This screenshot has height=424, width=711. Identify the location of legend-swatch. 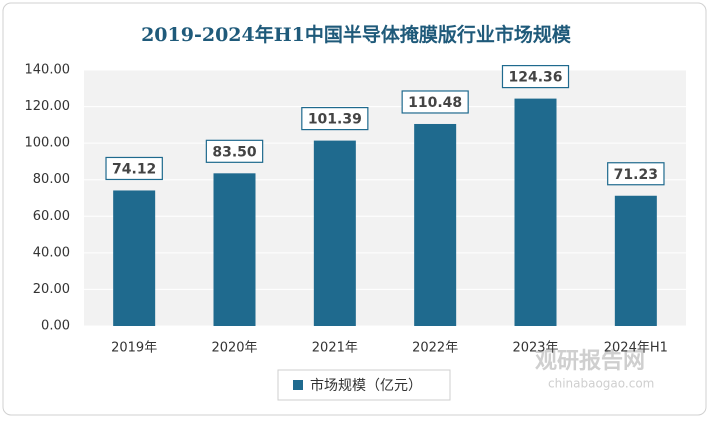
(298, 385).